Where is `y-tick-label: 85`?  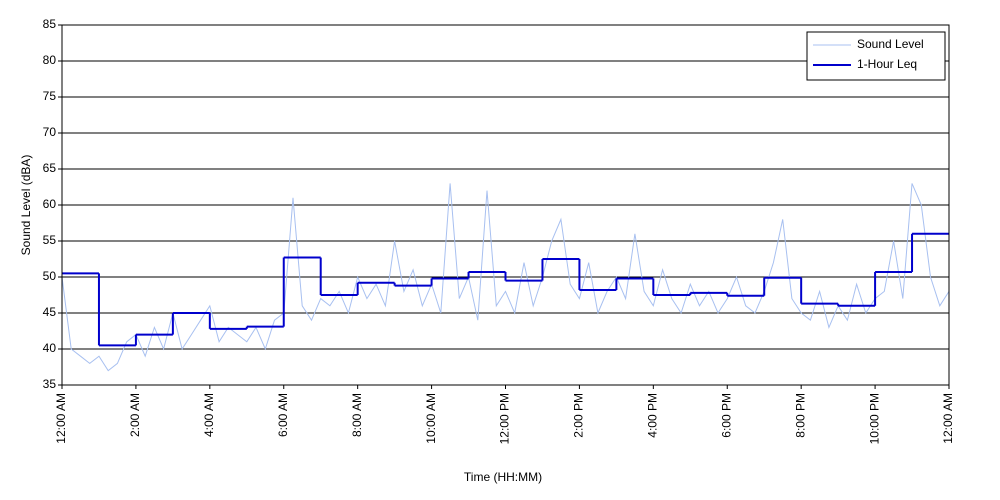
y-tick-label: 85 is located at coordinates (50, 24).